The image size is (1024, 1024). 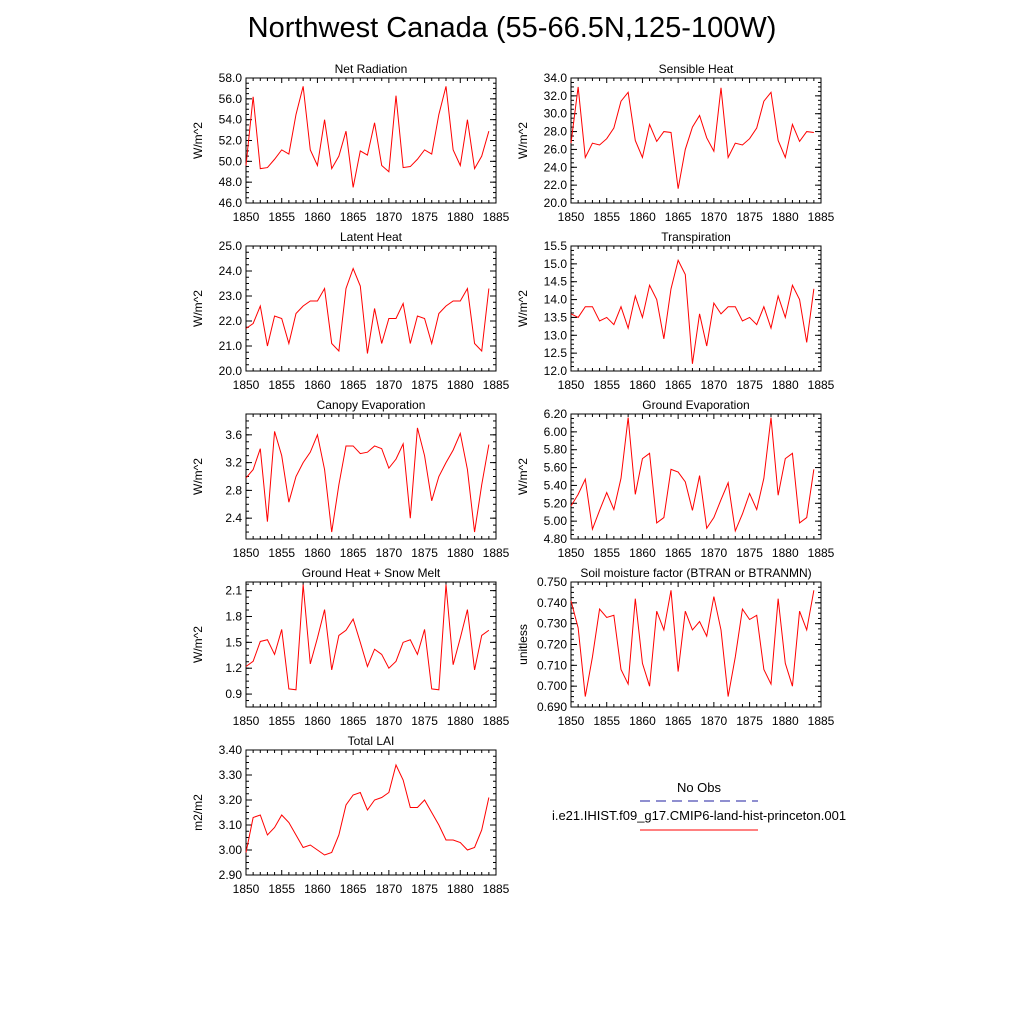 What do you see at coordinates (556, 521) in the screenshot?
I see `y-tick-label: 5.00` at bounding box center [556, 521].